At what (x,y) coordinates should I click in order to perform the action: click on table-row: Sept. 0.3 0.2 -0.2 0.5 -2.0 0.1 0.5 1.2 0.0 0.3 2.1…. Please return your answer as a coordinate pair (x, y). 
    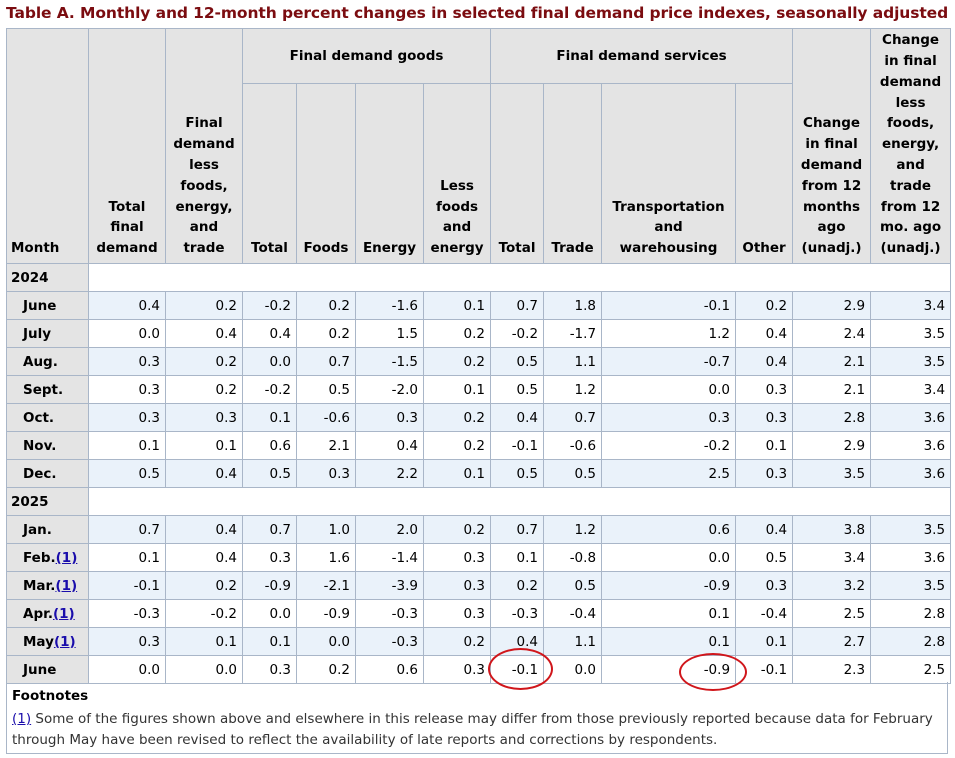
    Looking at the image, I should click on (479, 389).